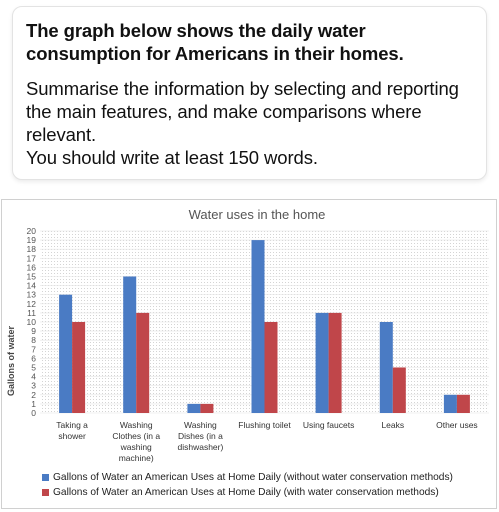 This screenshot has height=512, width=499. Describe the element at coordinates (172, 157) in the screenshot. I see `instruction-line: You should write at least 150 words.` at that location.